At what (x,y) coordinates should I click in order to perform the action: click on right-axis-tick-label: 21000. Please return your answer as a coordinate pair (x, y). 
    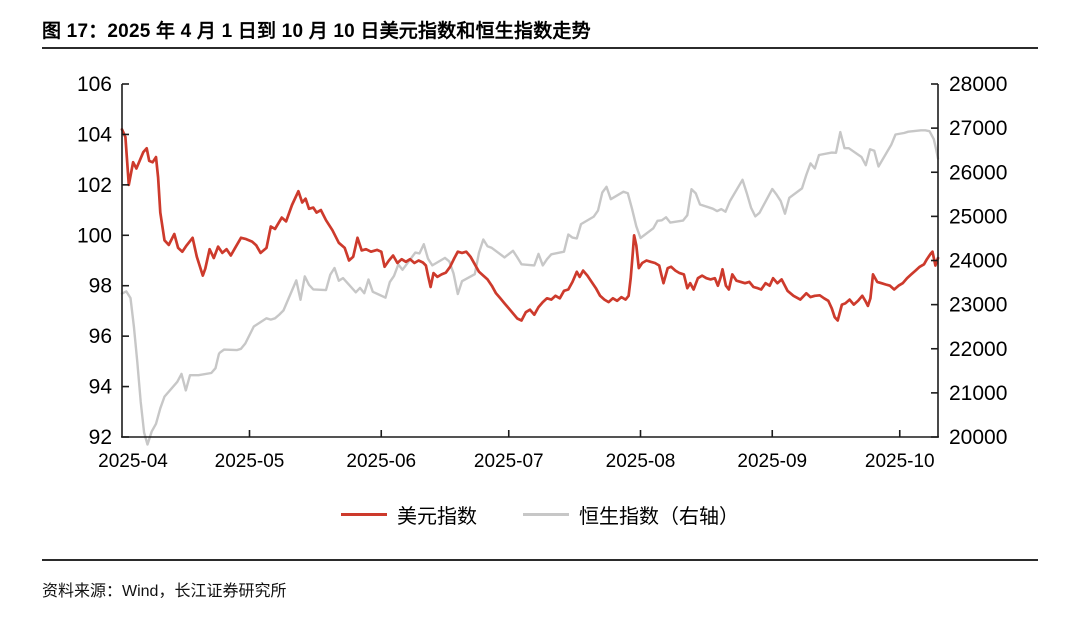
    Looking at the image, I should click on (978, 393).